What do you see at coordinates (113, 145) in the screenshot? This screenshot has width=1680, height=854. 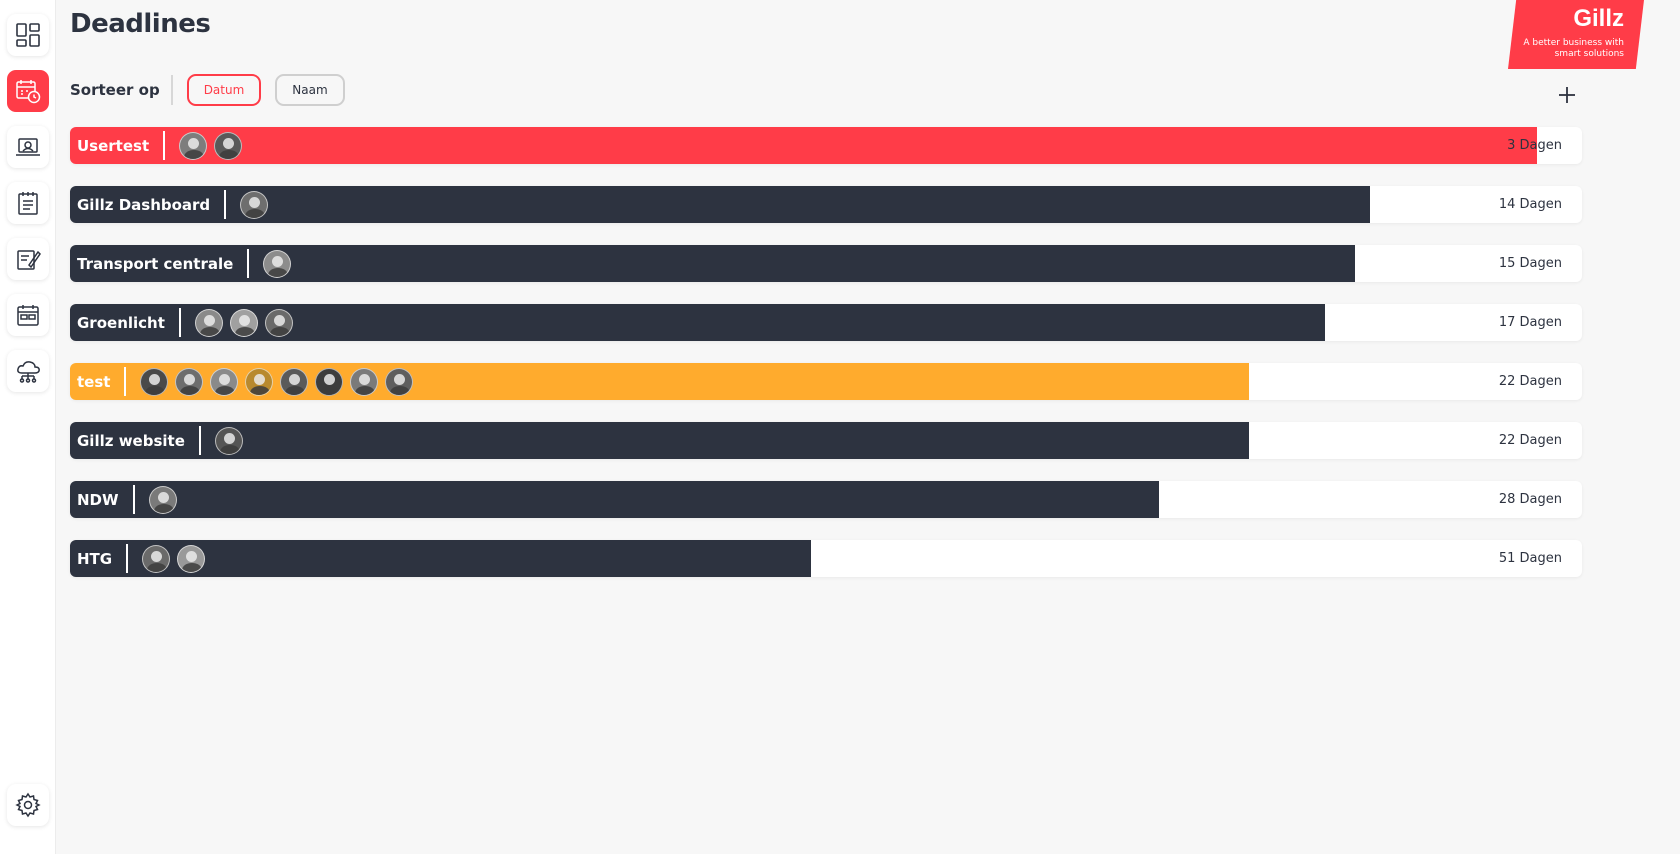 I see `deadline-name: Usertest` at bounding box center [113, 145].